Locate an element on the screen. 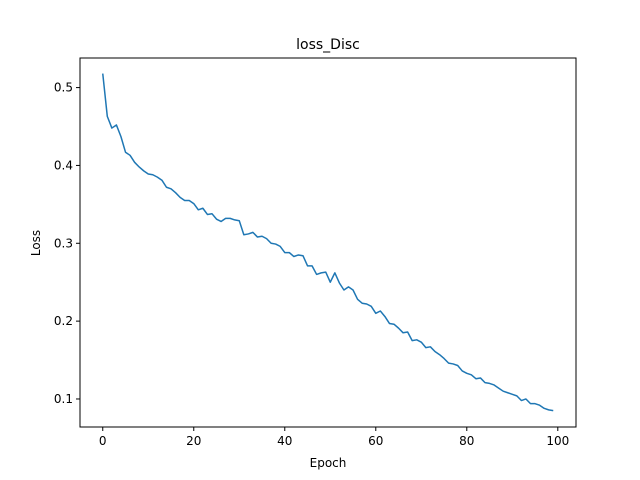  x-tick-label: 40 is located at coordinates (284, 441).